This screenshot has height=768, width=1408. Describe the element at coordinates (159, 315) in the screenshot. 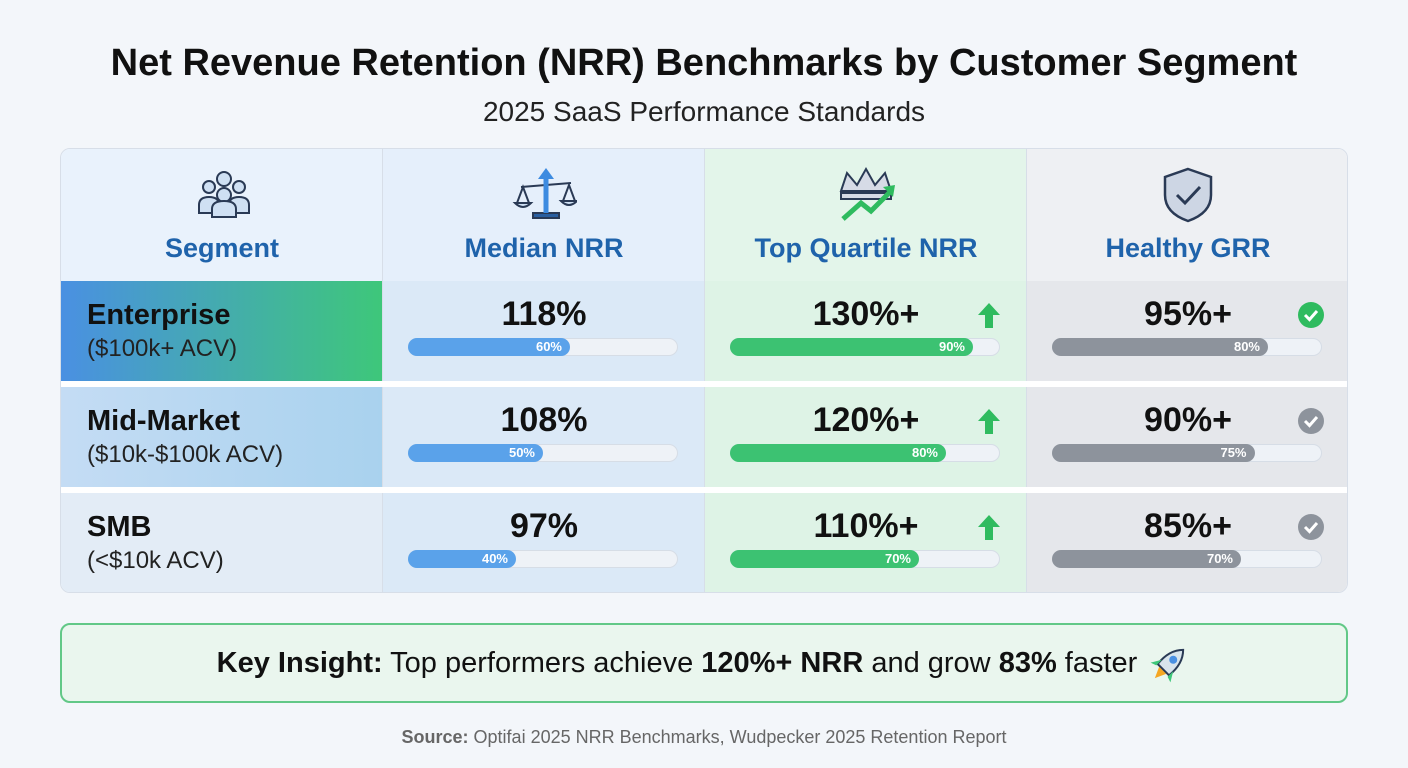

I see `segment-name: Enterprise` at that location.